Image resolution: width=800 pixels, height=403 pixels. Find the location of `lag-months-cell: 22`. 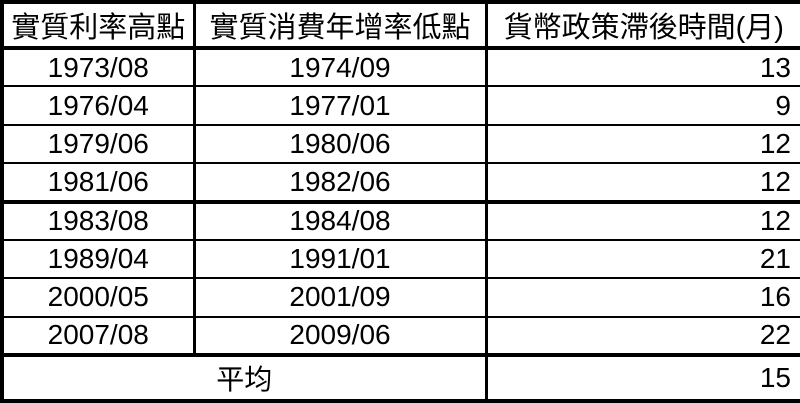

lag-months-cell: 22 is located at coordinates (642, 336).